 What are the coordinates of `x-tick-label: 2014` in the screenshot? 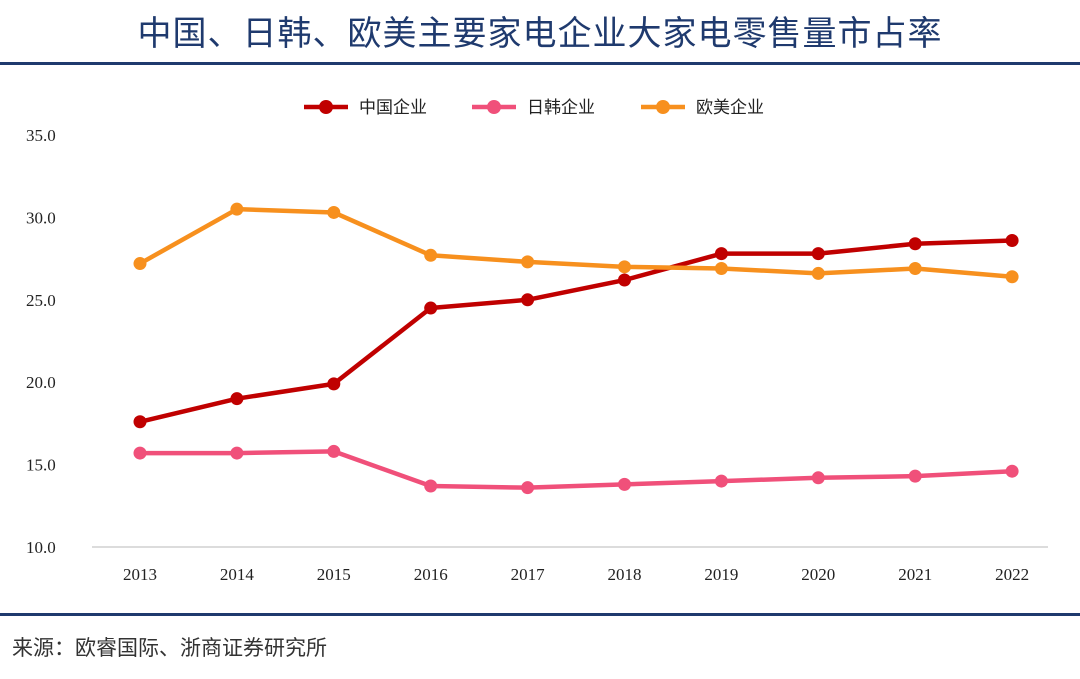 It's located at (237, 574).